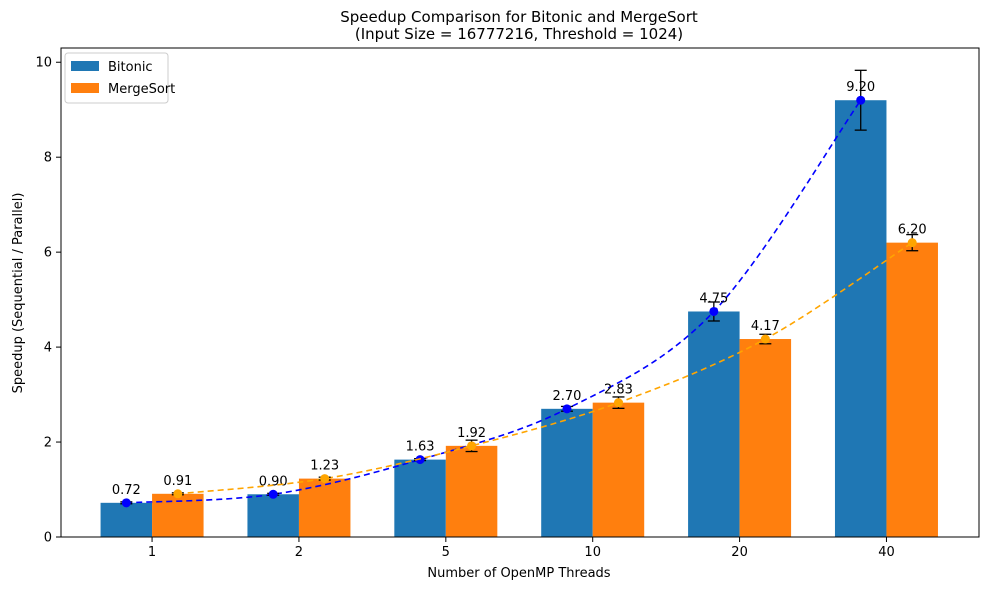  Describe the element at coordinates (48, 348) in the screenshot. I see `y-tick-label: 4` at that location.